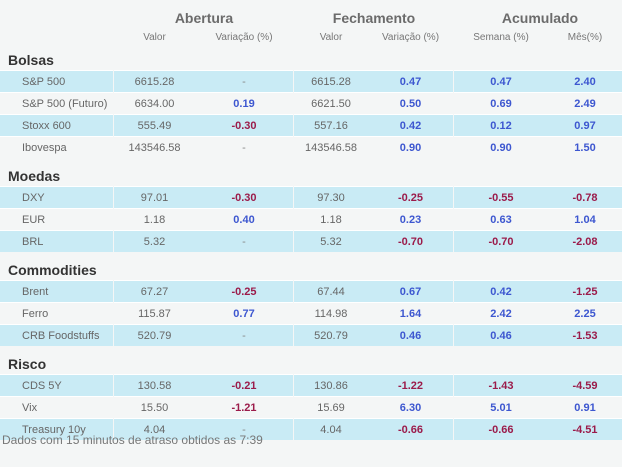 This screenshot has height=467, width=622. I want to click on cell: -1.22, so click(410, 385).